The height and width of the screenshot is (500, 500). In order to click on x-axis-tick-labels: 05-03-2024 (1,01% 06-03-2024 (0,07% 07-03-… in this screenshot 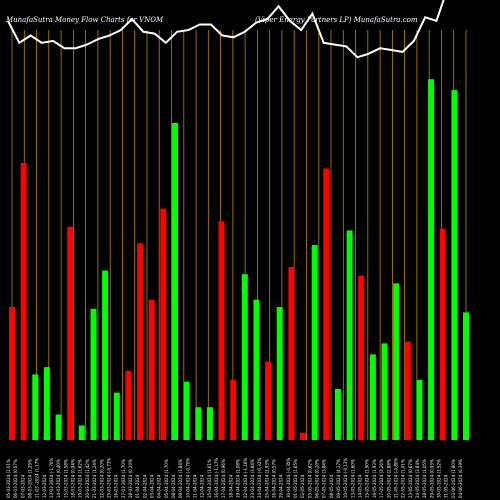, I will do `click(234, 478)`.